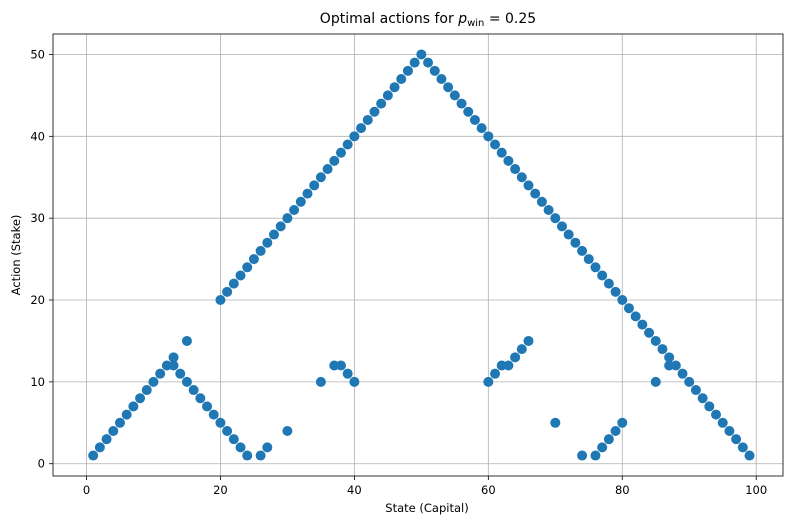 This screenshot has width=807, height=525. I want to click on y-axis-label: Action (Stake), so click(16, 255).